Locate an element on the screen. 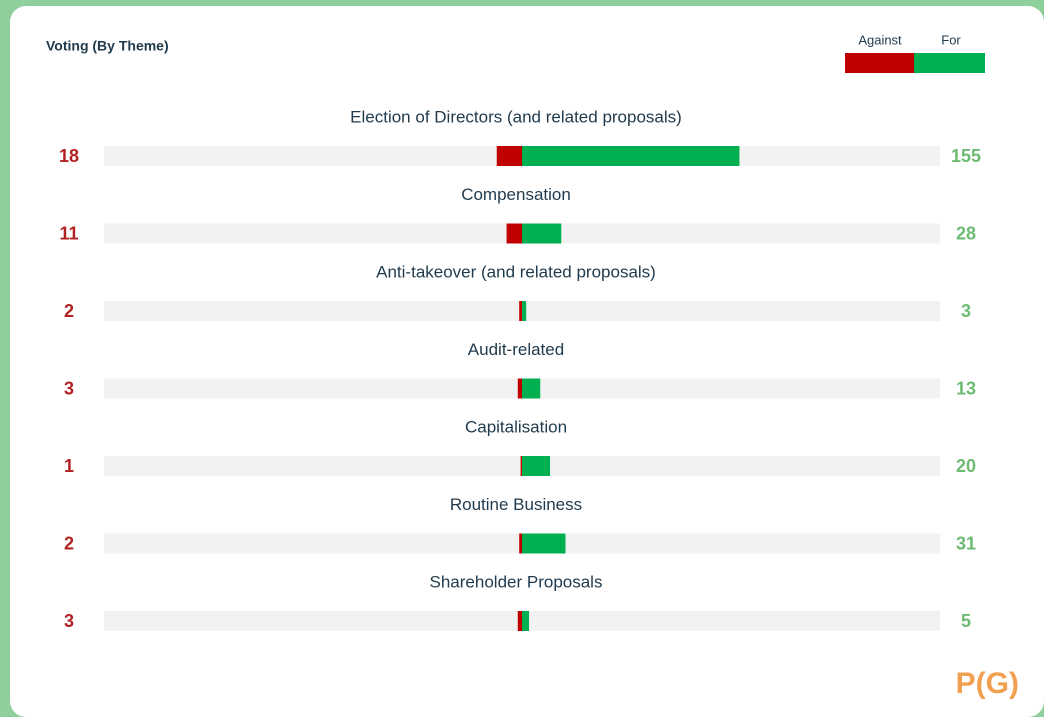 The image size is (1044, 717). against-value: 18 is located at coordinates (69, 156).